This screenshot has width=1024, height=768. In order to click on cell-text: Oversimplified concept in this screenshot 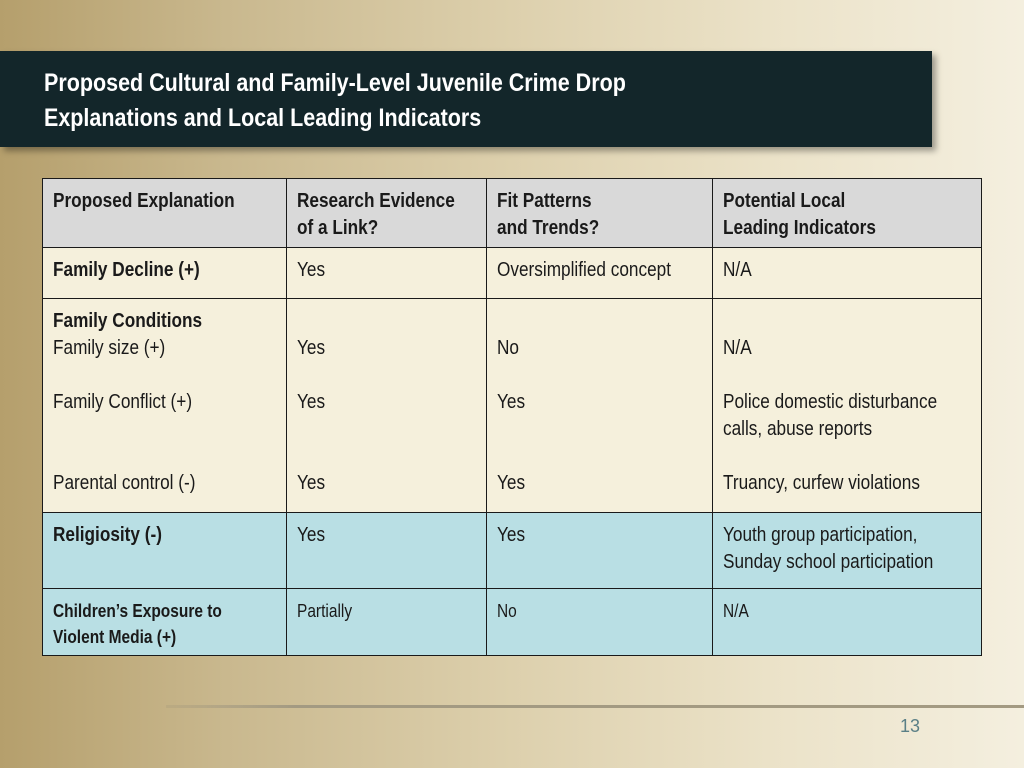, I will do `click(584, 270)`.